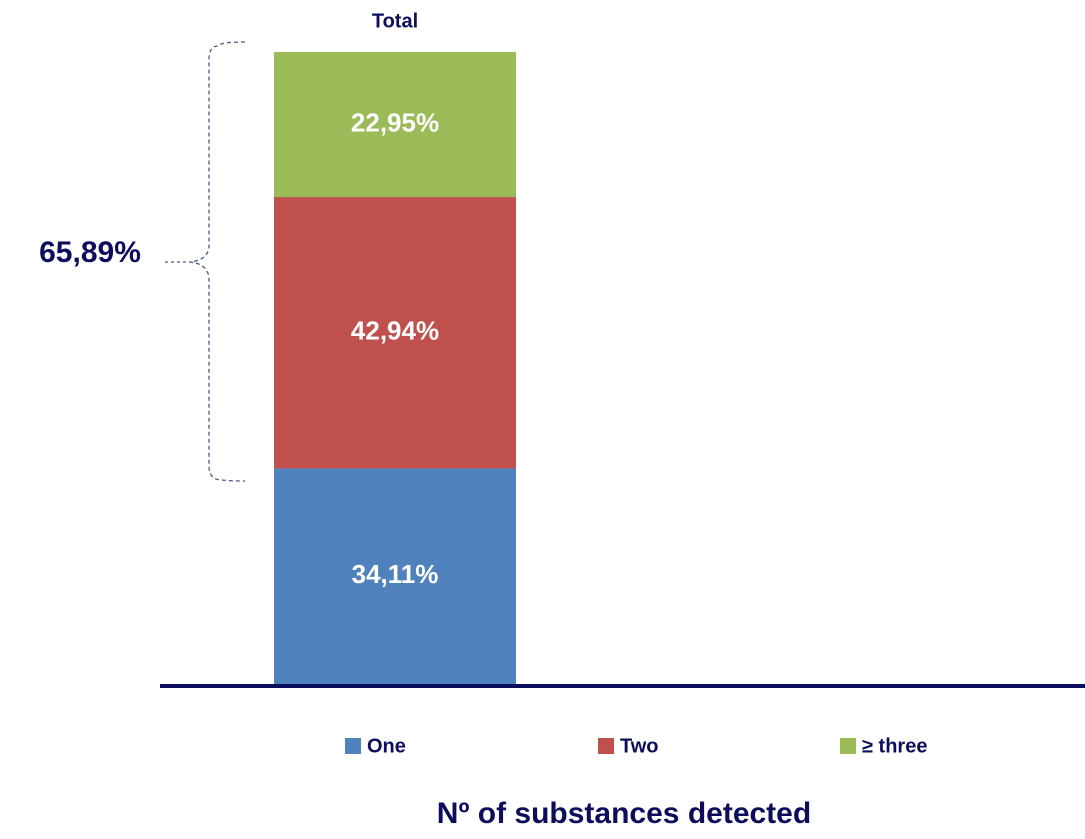 The image size is (1085, 839). Describe the element at coordinates (624, 813) in the screenshot. I see `x-axis-label: Nº of substances detected` at that location.